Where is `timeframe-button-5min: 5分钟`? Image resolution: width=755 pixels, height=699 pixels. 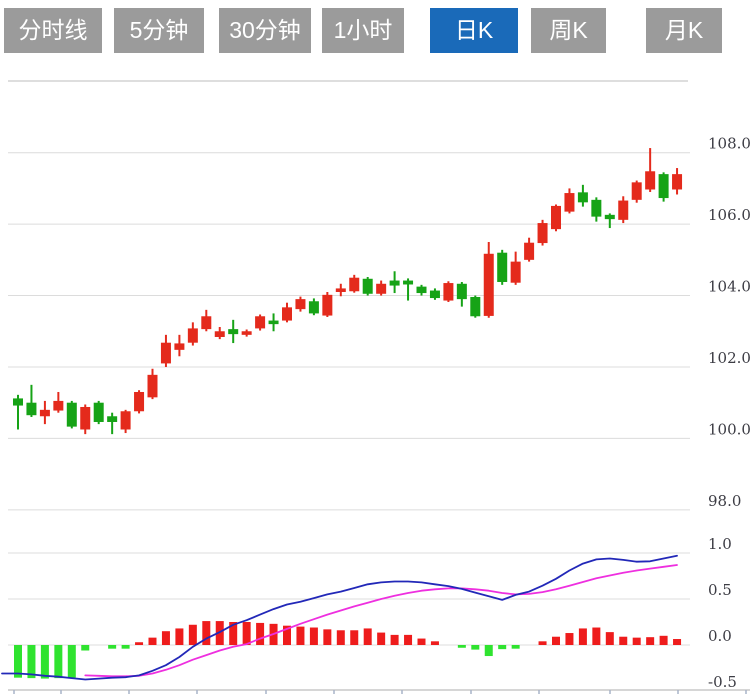 timeframe-button-5min: 5分钟 is located at coordinates (159, 30).